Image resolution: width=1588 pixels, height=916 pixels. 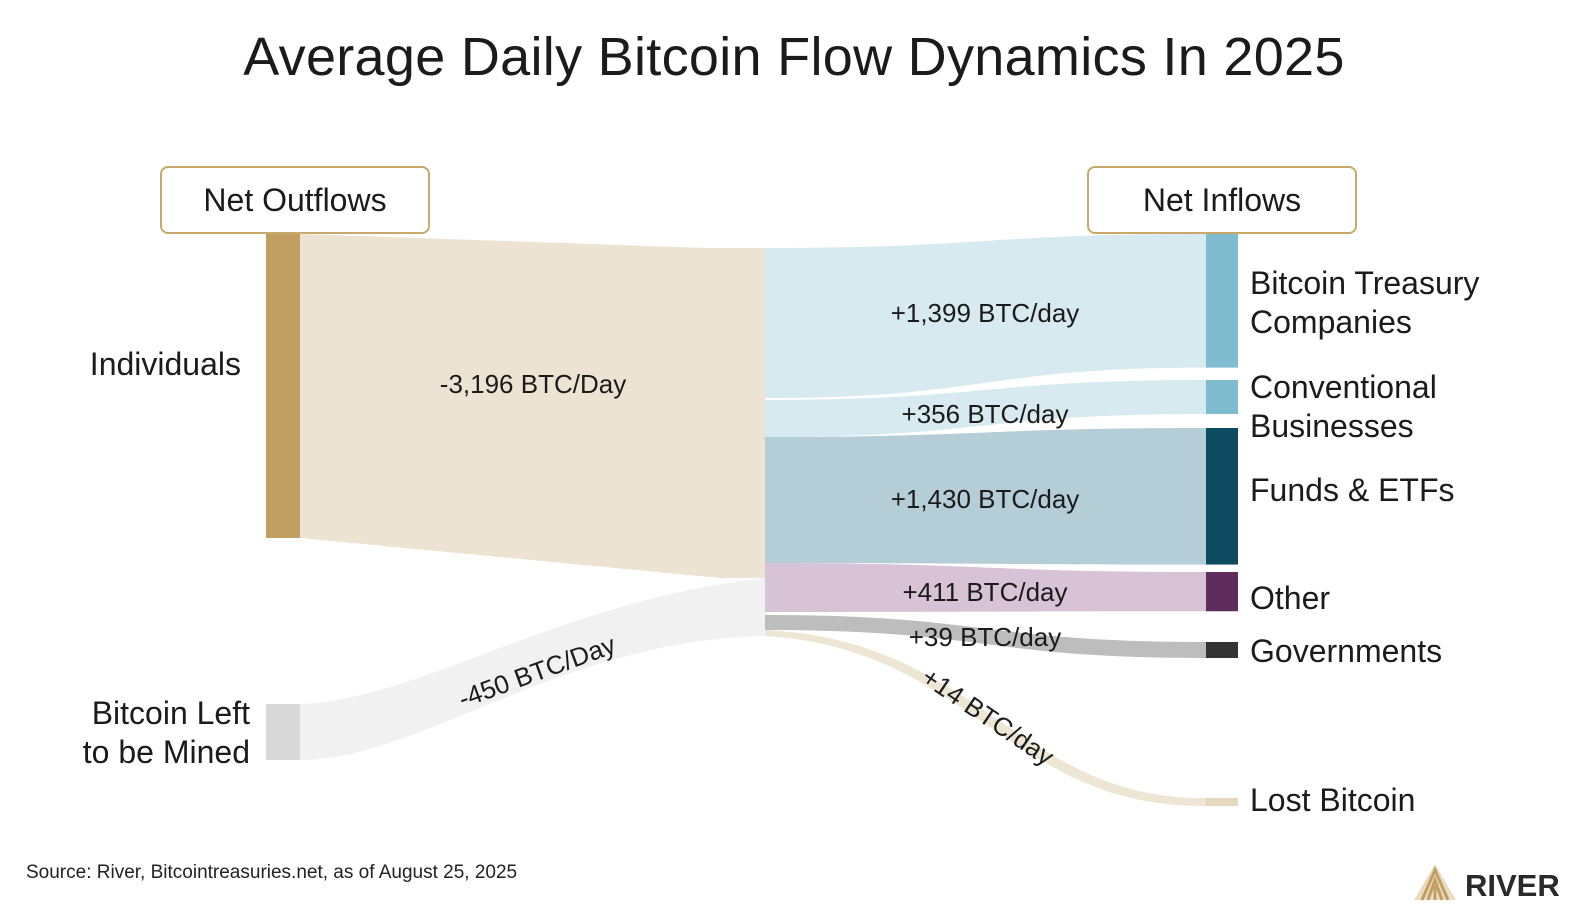 I want to click on flow-label-governments: +39 BTC/day, so click(x=985, y=637).